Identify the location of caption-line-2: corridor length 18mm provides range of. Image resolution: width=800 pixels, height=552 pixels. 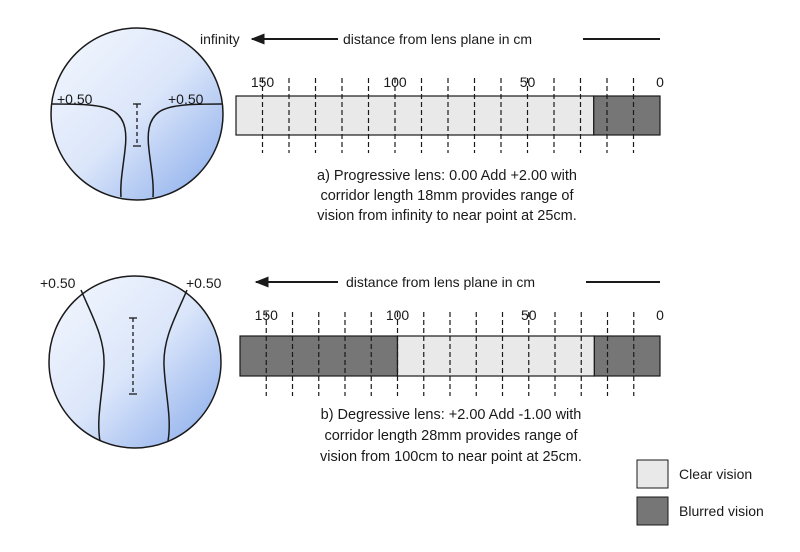
(447, 196).